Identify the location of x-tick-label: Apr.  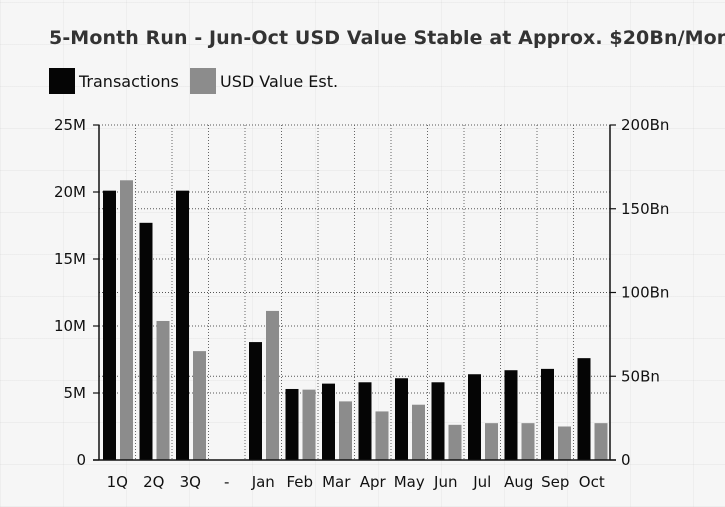
(373, 482).